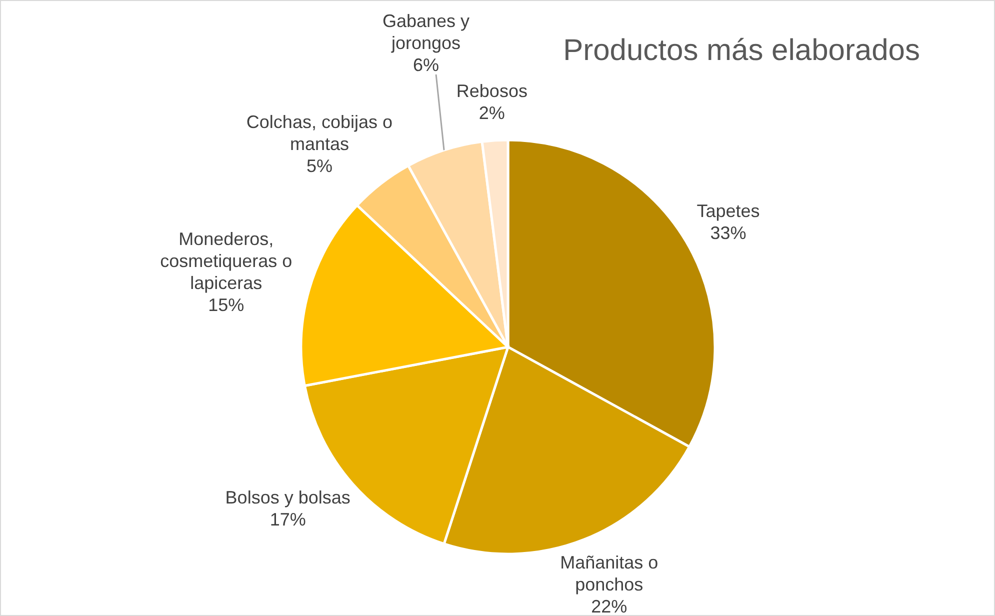 The height and width of the screenshot is (616, 995). I want to click on slice-label: Colchas, cobijas o mantas, so click(319, 133).